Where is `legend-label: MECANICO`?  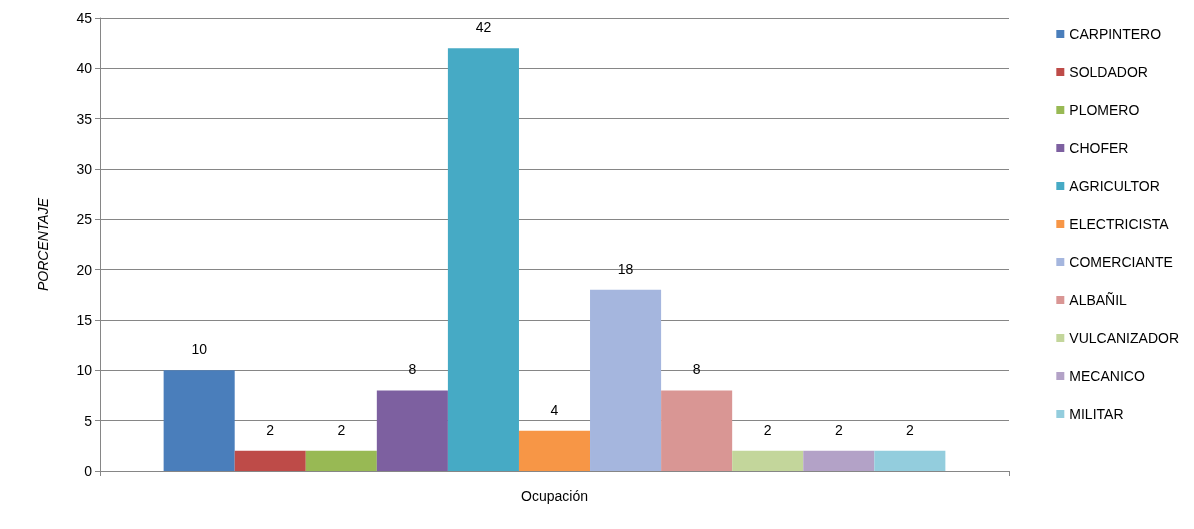 legend-label: MECANICO is located at coordinates (1107, 376).